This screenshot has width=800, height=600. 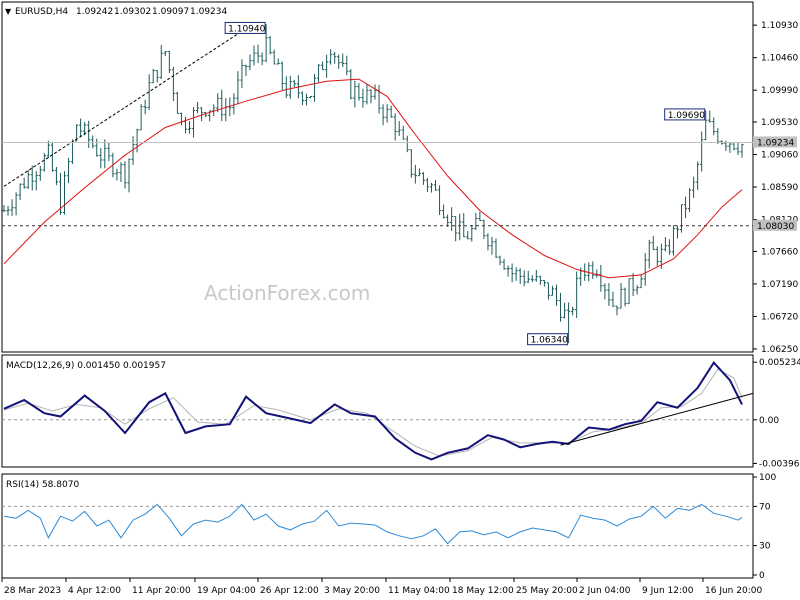 What do you see at coordinates (779, 188) in the screenshot?
I see `price-tick-label: 1.08590` at bounding box center [779, 188].